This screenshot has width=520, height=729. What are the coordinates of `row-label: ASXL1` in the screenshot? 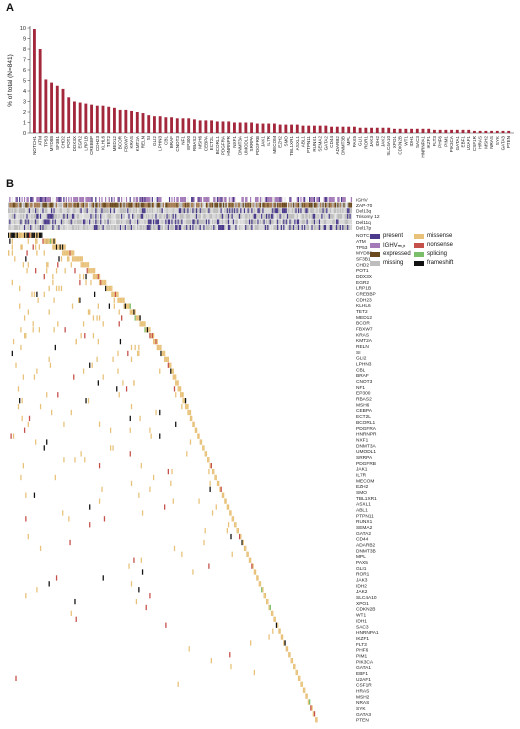 It's located at (363, 505).